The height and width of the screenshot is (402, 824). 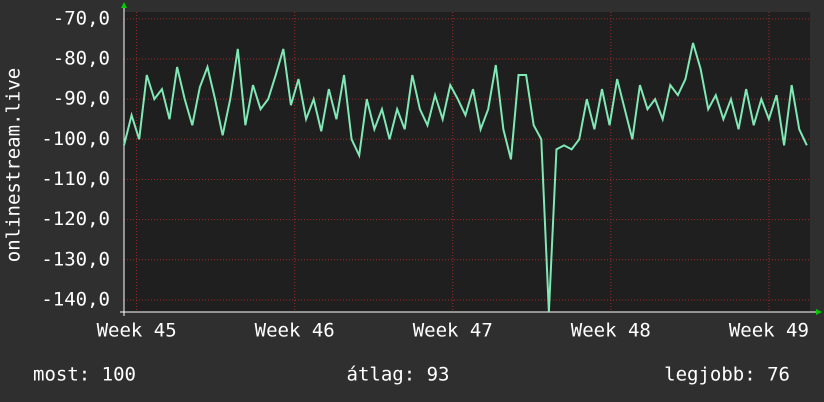 What do you see at coordinates (75, 299) in the screenshot?
I see `y-tick-label: -140,0` at bounding box center [75, 299].